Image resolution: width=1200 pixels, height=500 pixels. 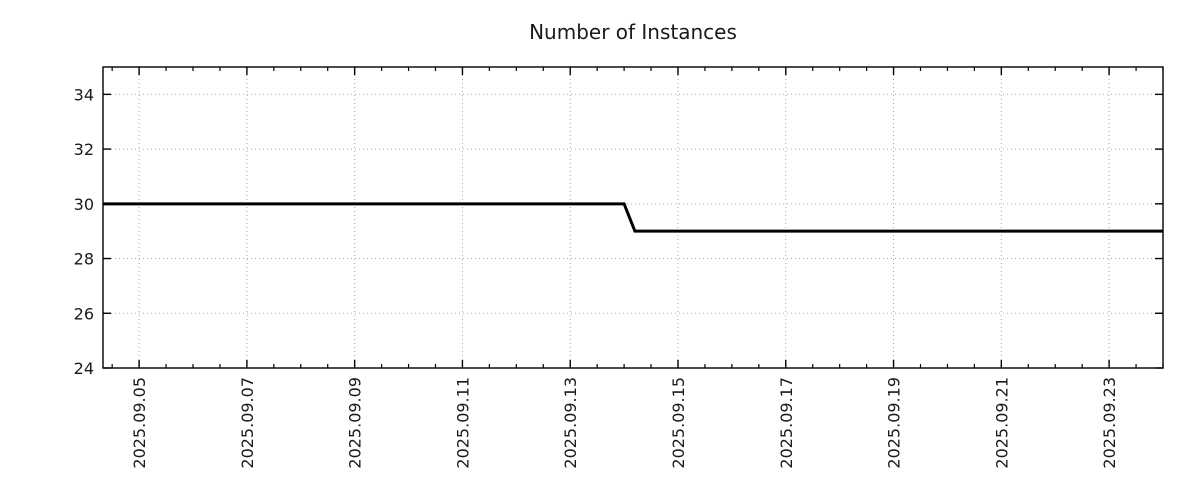 I want to click on instances-line, so click(x=633, y=217).